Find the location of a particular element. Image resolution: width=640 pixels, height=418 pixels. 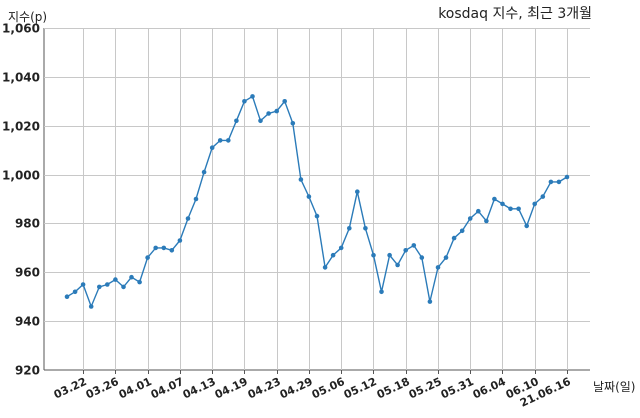

y-tick-label: 980 is located at coordinates (27, 224).